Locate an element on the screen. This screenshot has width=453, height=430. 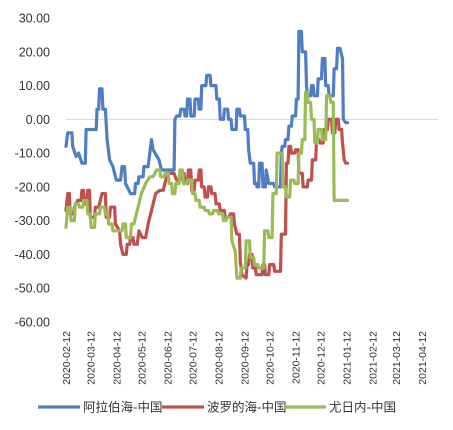
y-tick-label: -20.00 is located at coordinates (32, 187).